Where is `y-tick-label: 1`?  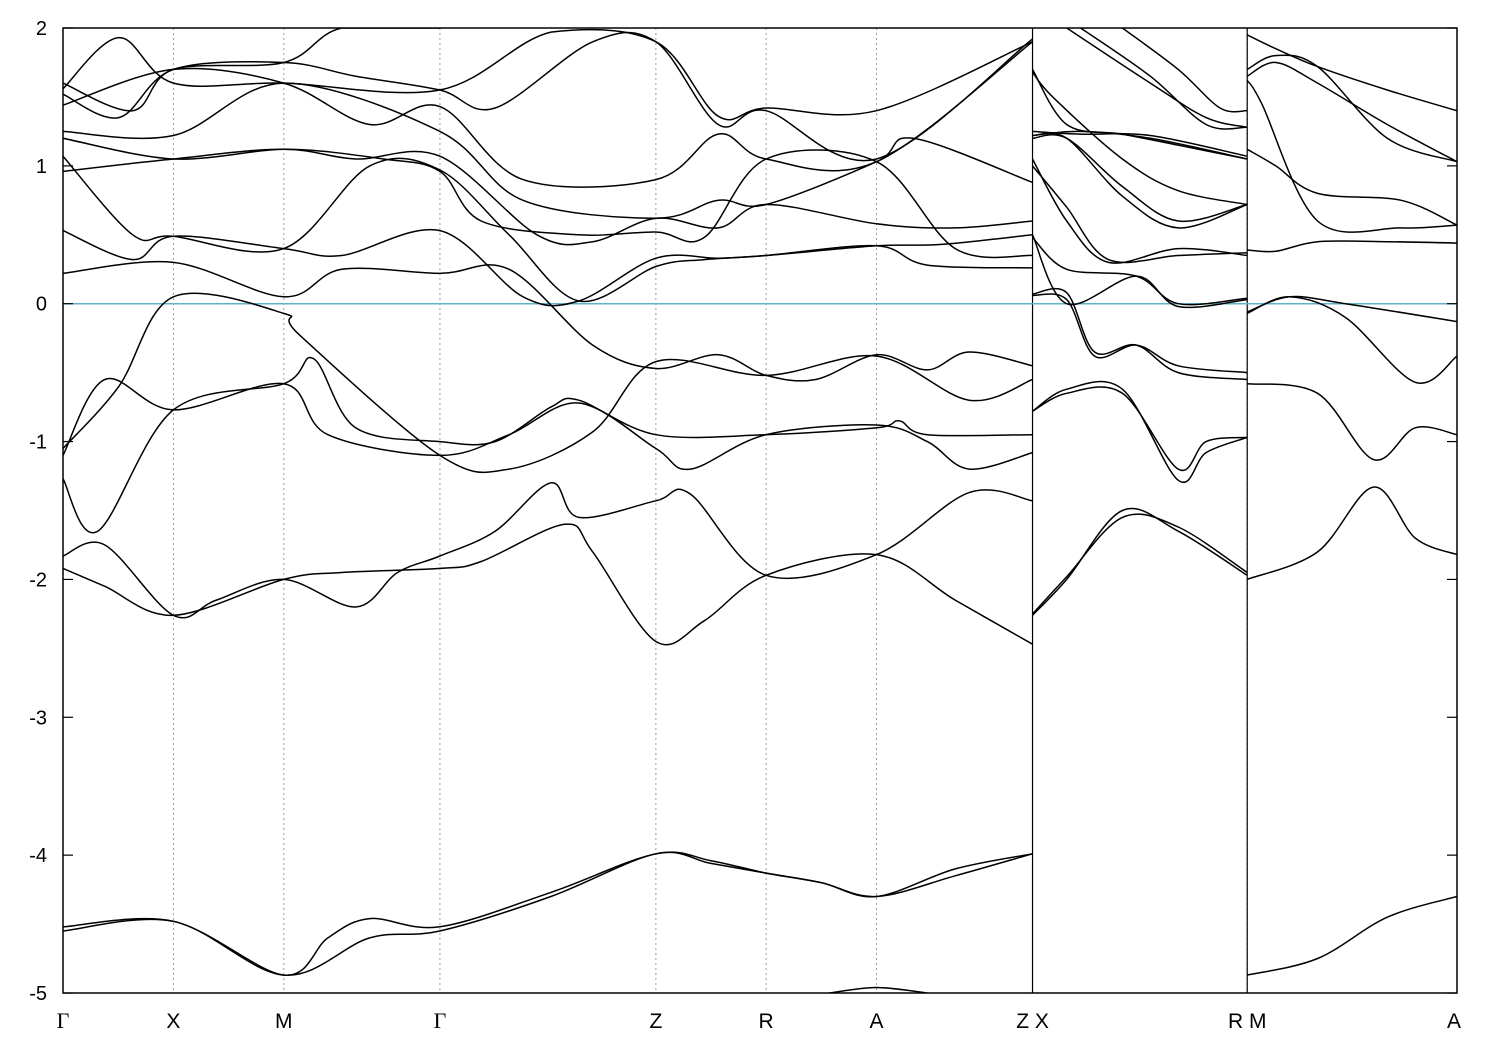
y-tick-label: 1 is located at coordinates (41, 167).